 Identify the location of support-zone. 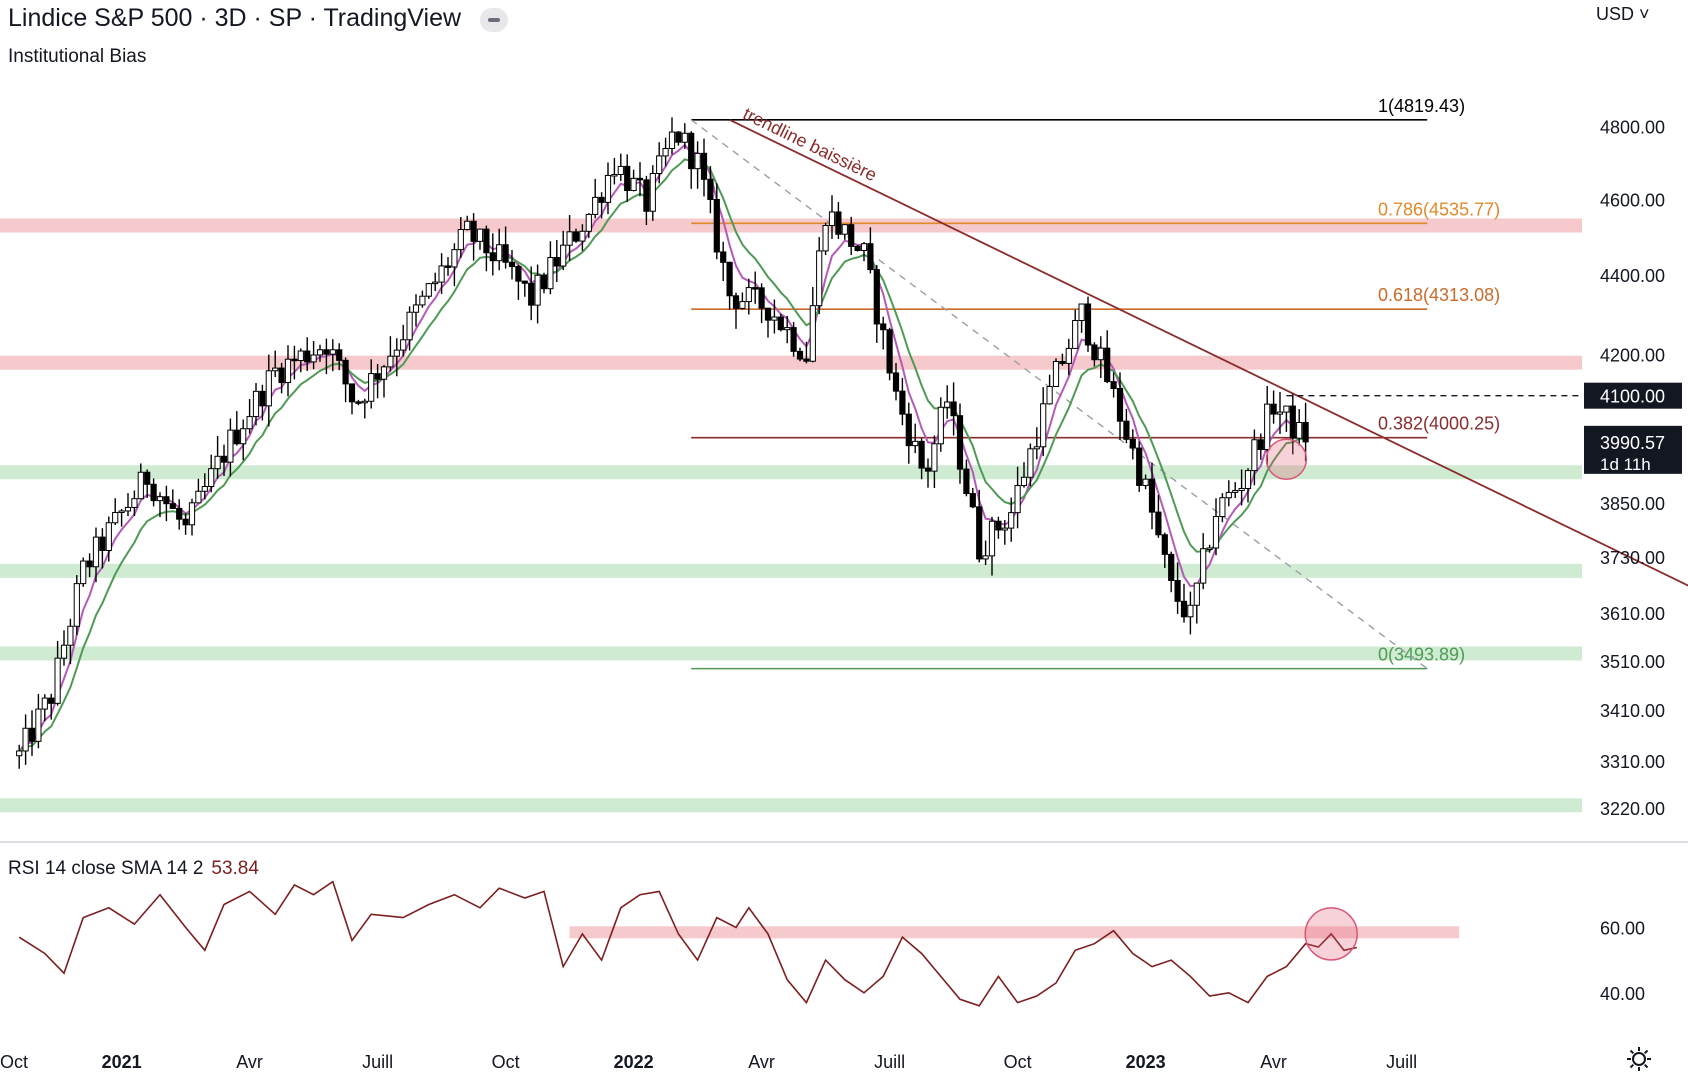
(791, 805).